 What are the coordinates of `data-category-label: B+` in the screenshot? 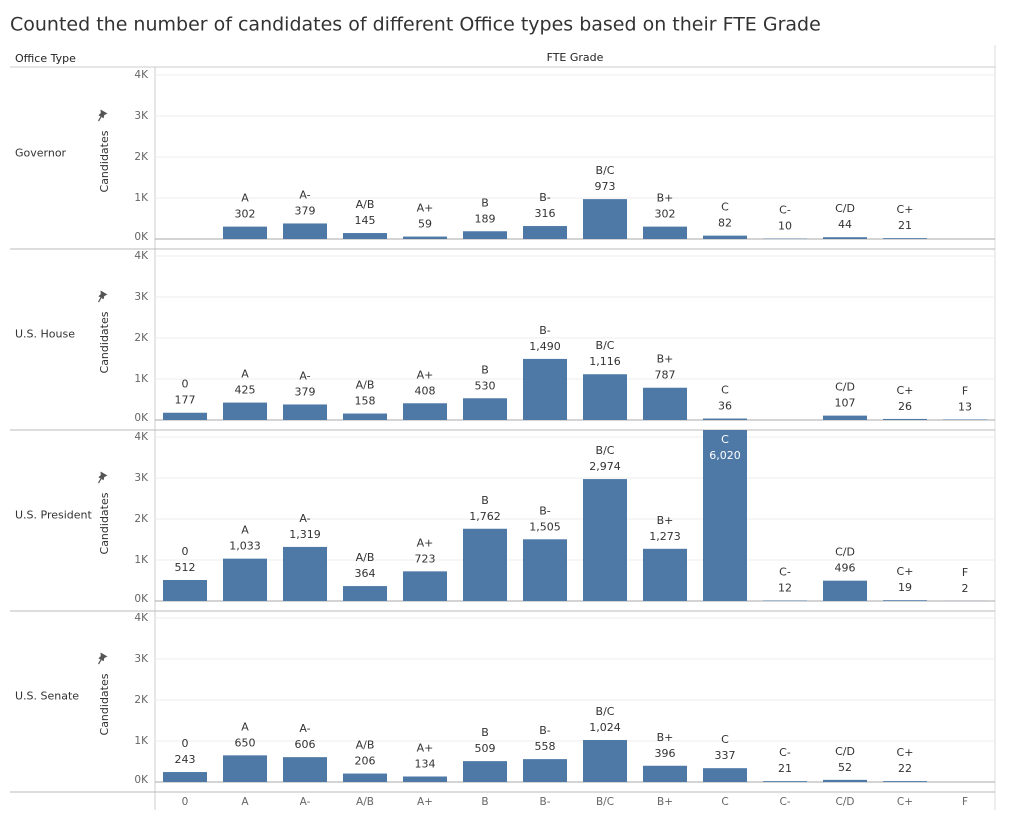 It's located at (665, 359).